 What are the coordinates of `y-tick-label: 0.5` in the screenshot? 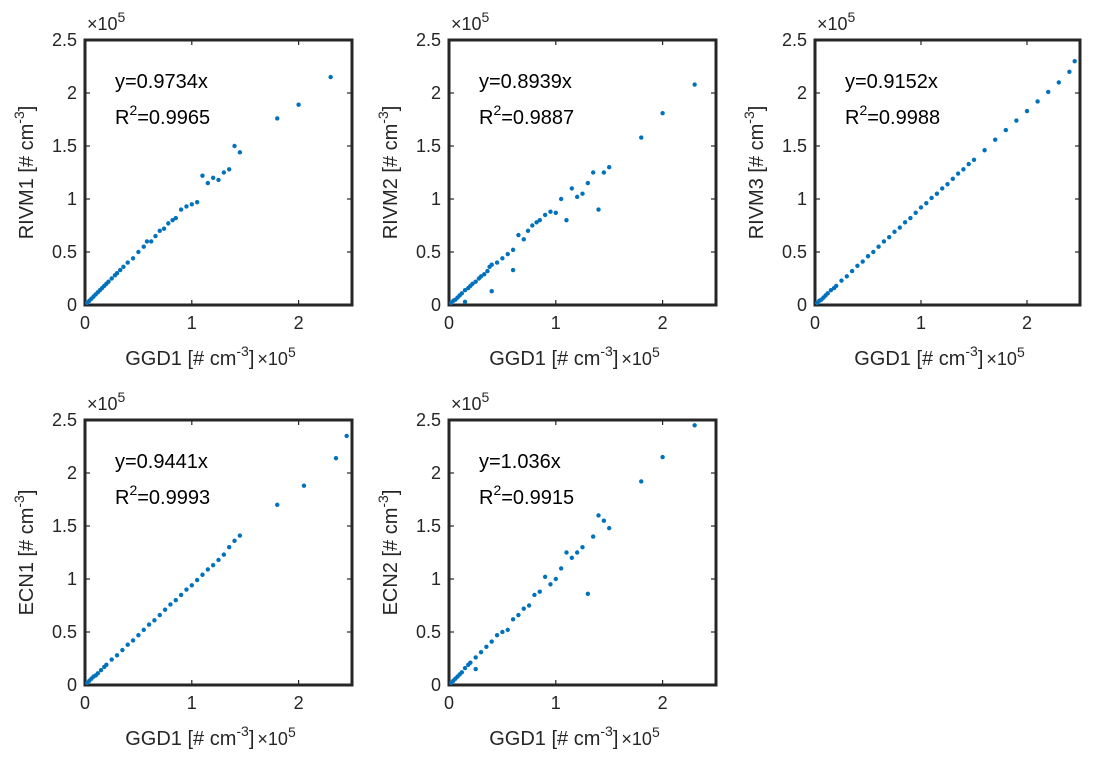 It's located at (64, 252).